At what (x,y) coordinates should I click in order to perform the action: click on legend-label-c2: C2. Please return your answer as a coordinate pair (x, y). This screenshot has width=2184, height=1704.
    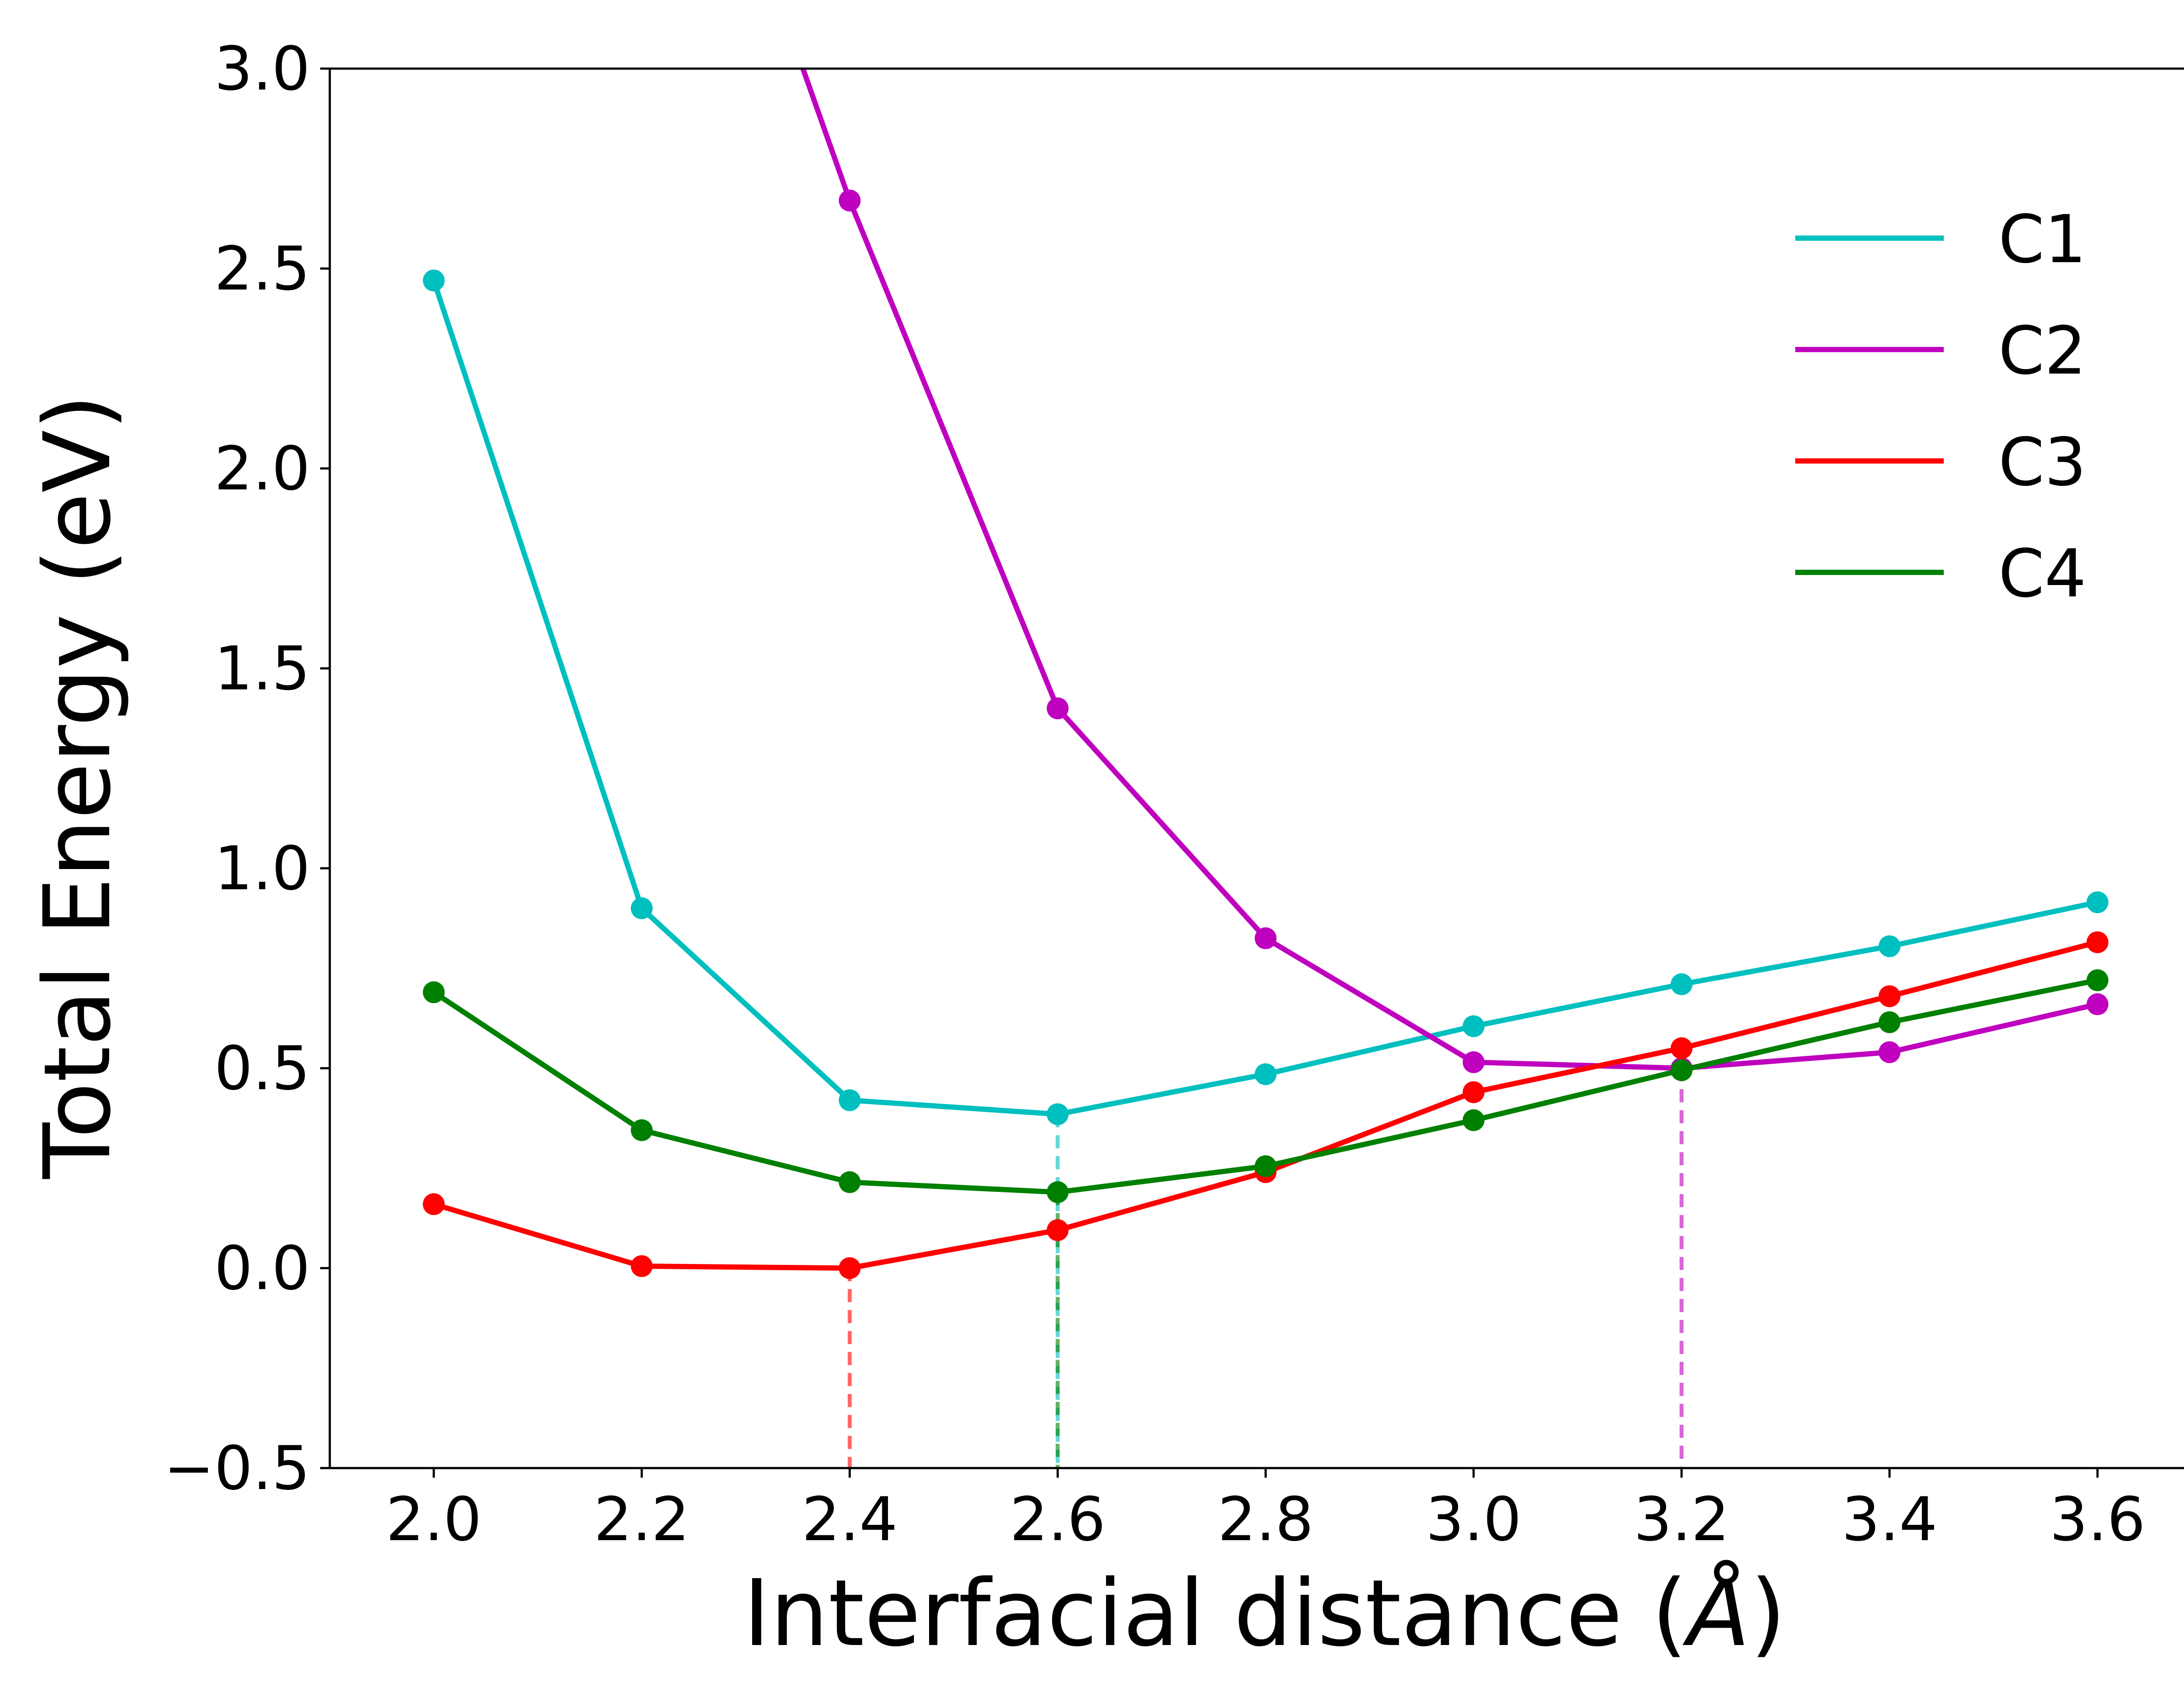
    Looking at the image, I should click on (2043, 350).